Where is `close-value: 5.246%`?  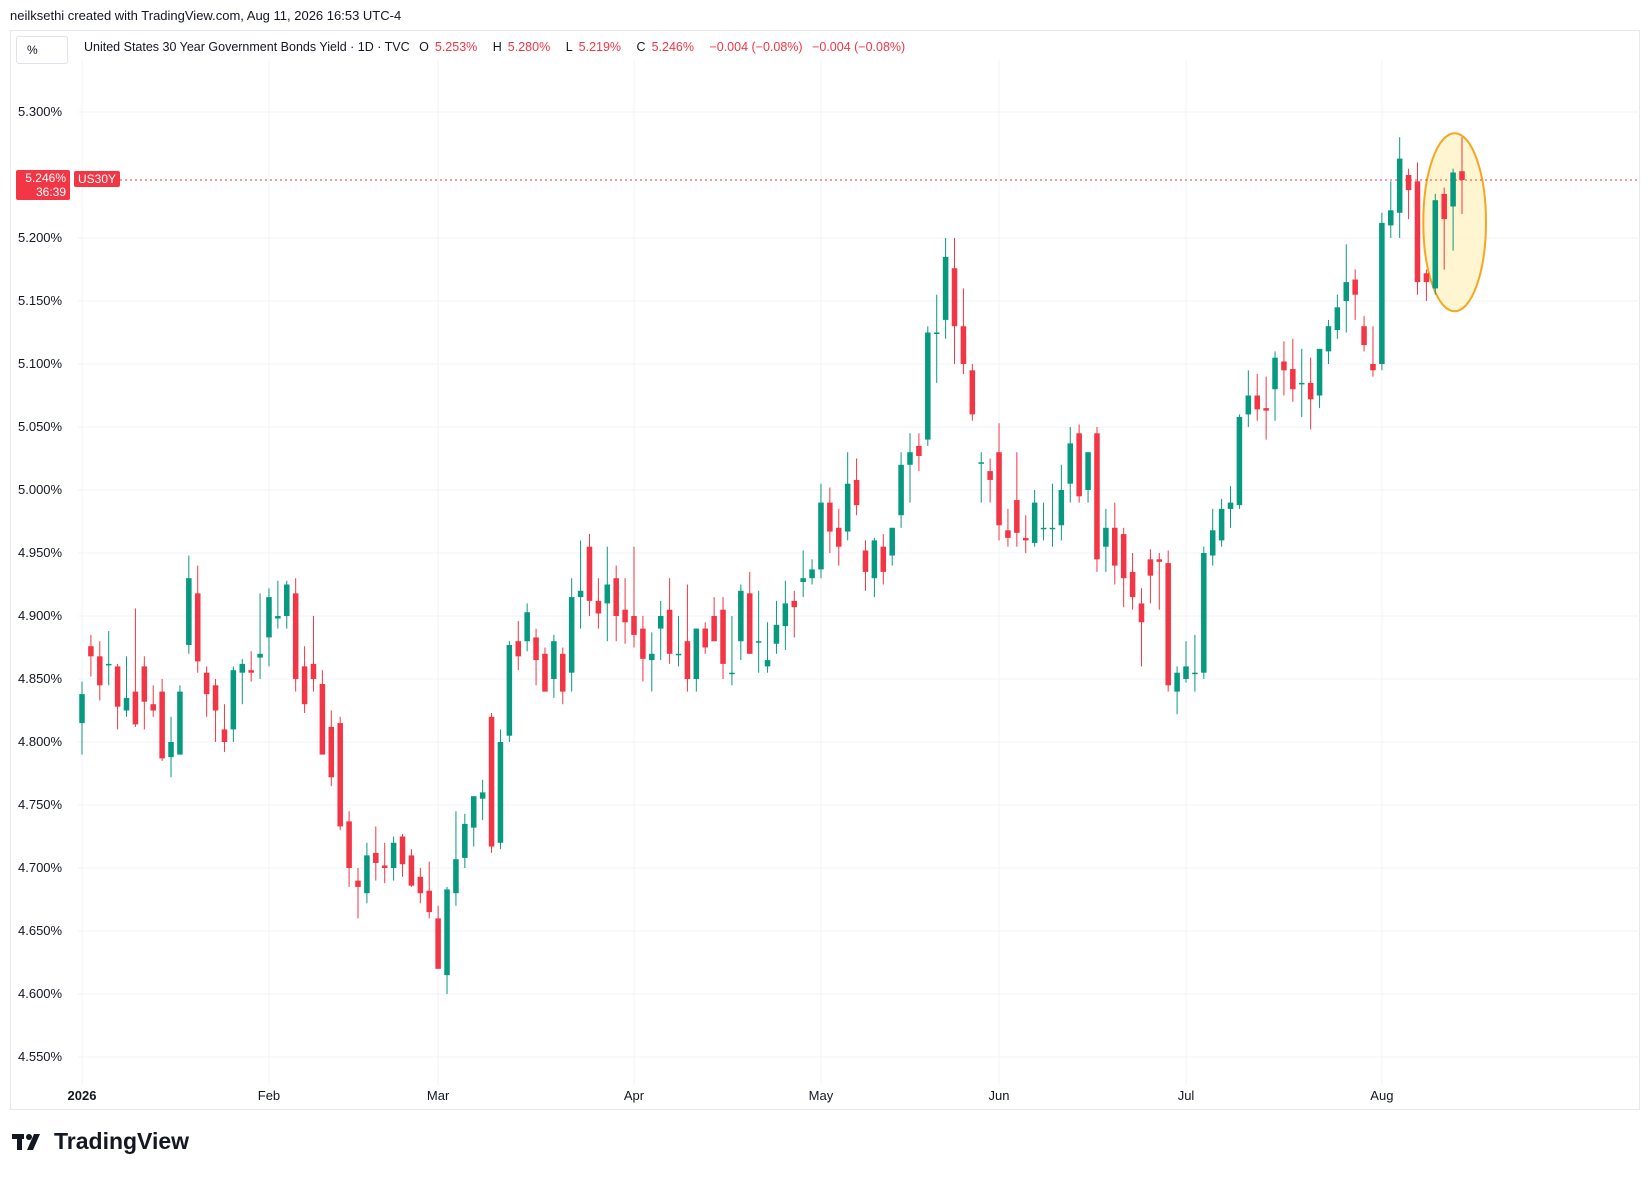
close-value: 5.246% is located at coordinates (672, 47).